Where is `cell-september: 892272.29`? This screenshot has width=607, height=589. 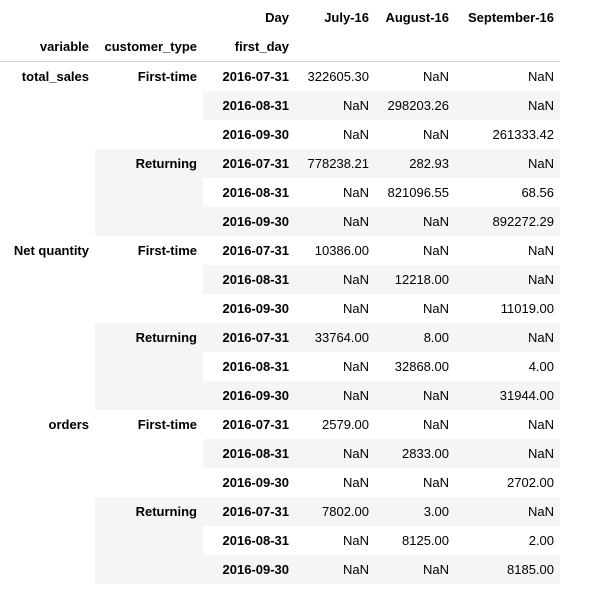
cell-september: 892272.29 is located at coordinates (507, 221).